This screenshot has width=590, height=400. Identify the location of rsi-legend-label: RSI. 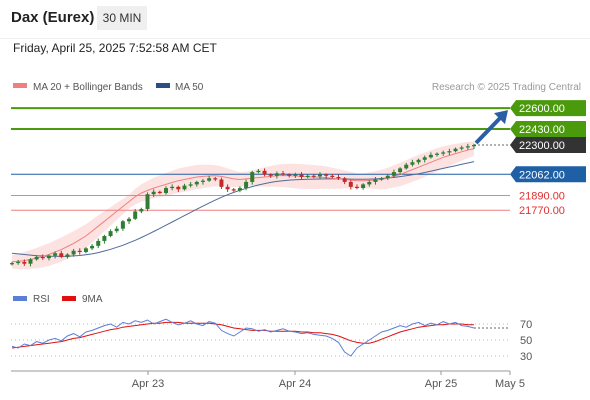
(41, 299).